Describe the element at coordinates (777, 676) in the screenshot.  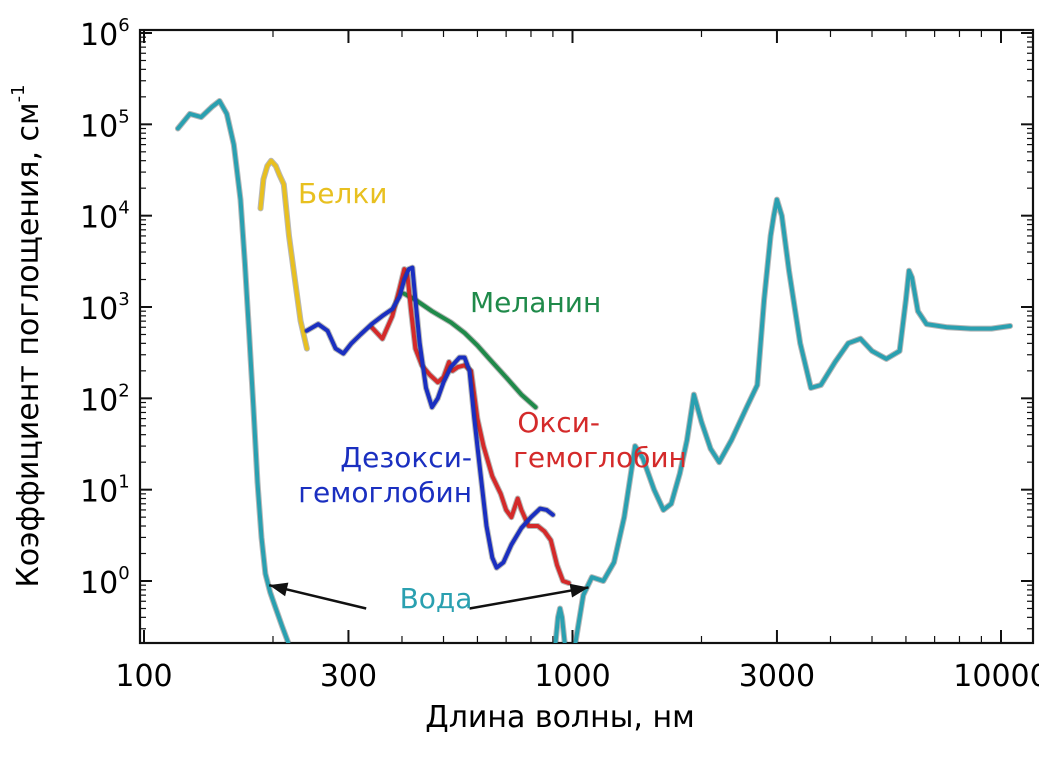
I see `x-tick-label: 3000` at that location.